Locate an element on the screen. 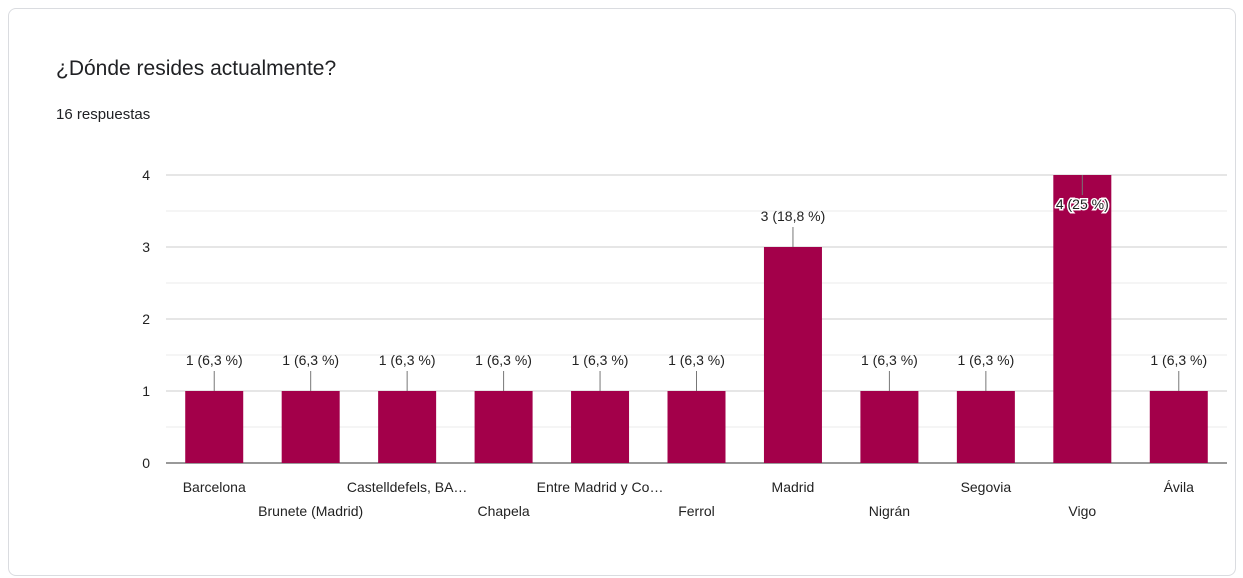  data-label: 3 (18,8 %) is located at coordinates (793, 216).